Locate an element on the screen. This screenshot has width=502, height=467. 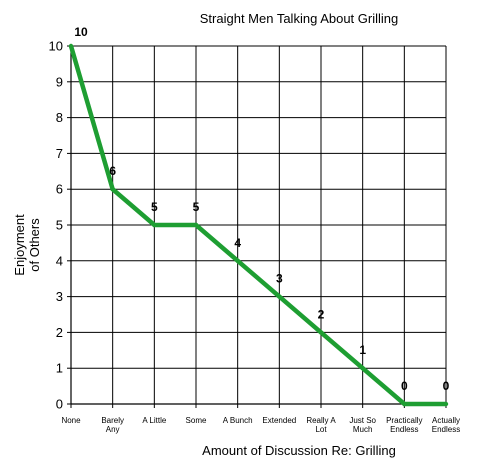
data-label: 2 is located at coordinates (321, 314).